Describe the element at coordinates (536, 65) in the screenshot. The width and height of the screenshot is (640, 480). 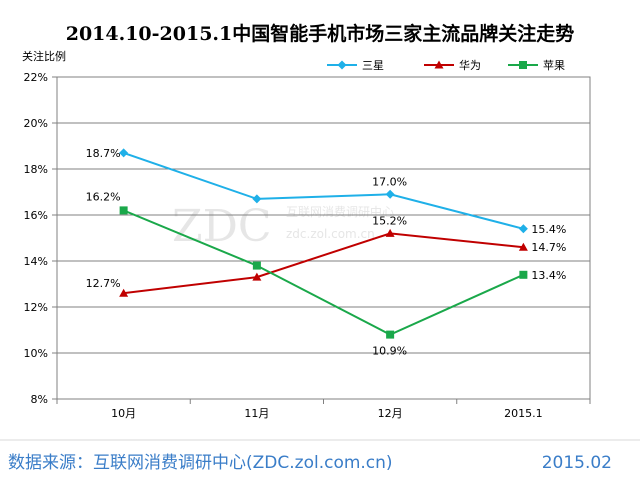
I see `legend-item: 苹果` at that location.